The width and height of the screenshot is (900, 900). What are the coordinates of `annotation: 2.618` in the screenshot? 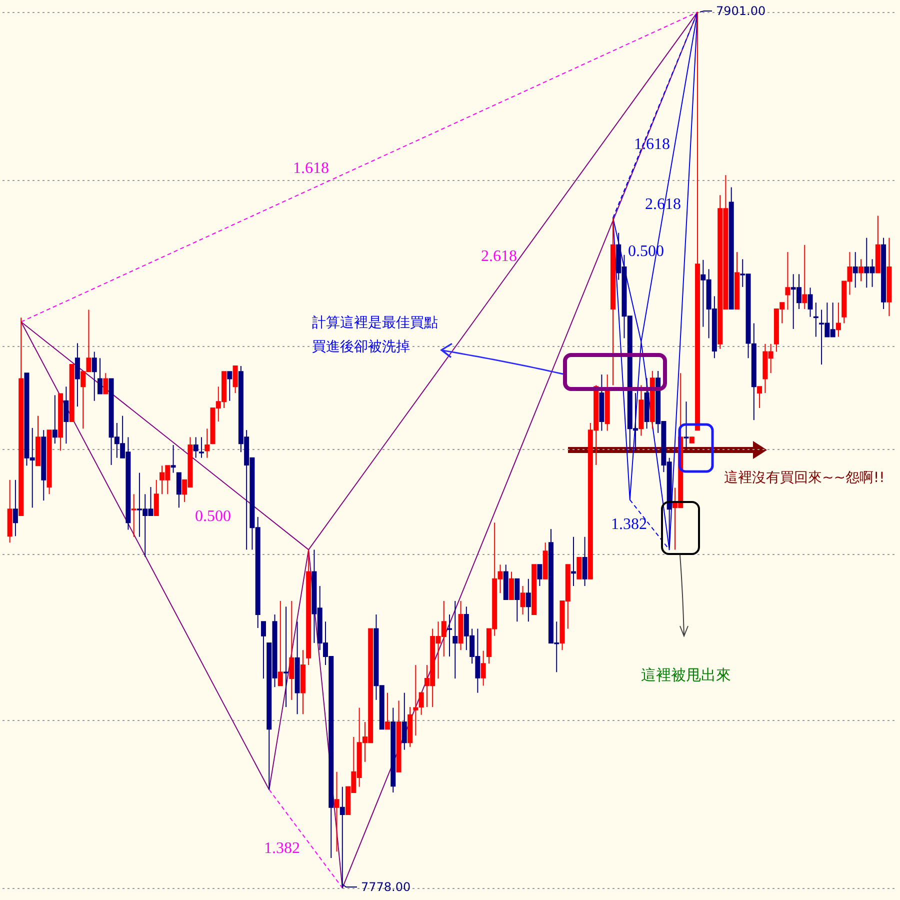 It's located at (499, 256).